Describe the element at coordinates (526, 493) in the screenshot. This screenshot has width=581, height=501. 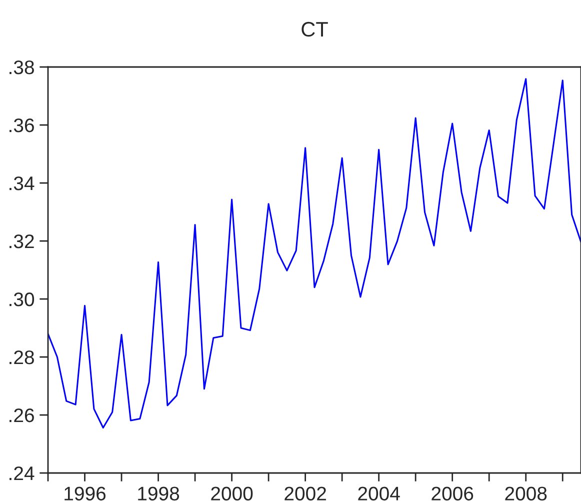
I see `x-tick-label: 2008` at that location.